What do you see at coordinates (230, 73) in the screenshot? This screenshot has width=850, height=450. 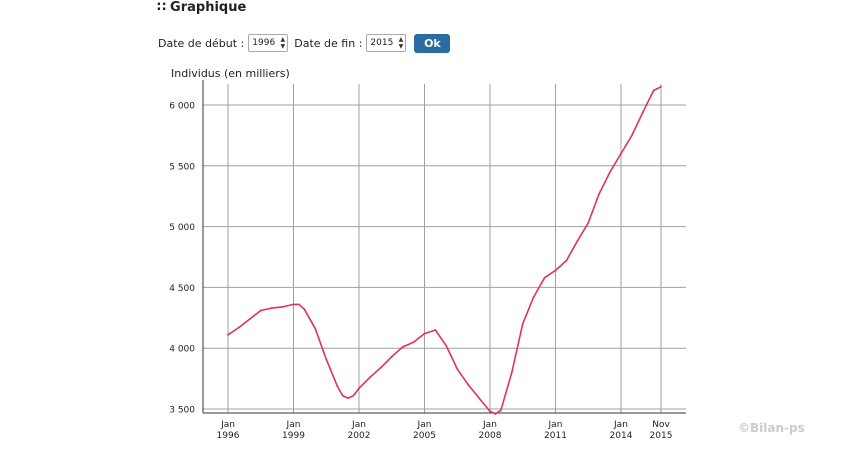 I see `y-axis-label: Individus (en milliers)` at bounding box center [230, 73].